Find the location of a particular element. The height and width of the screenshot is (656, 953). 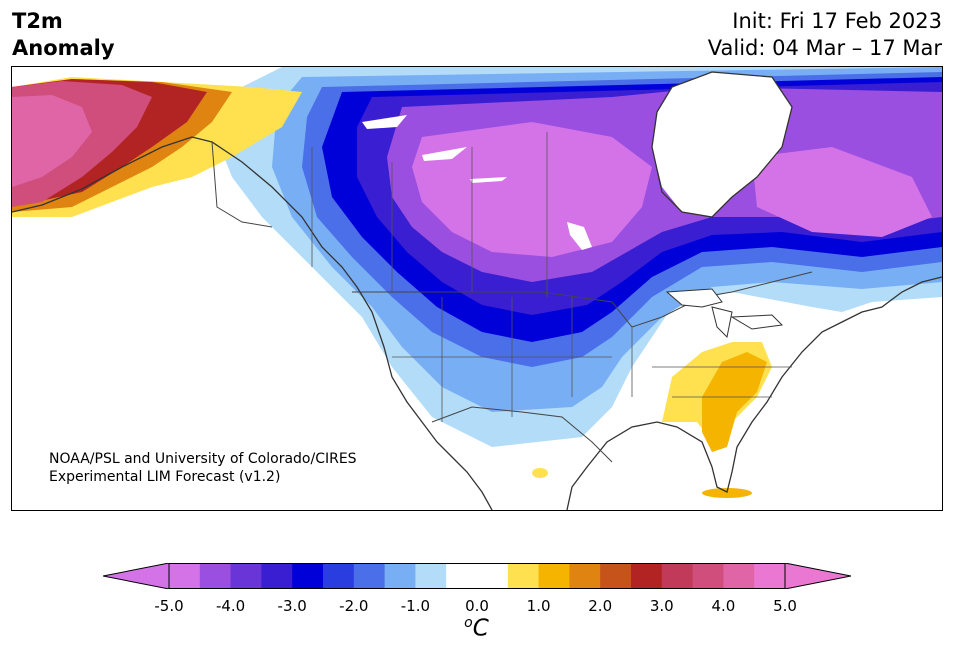

colorbar-ticks: -5.0 -4.0 -3.0 -2.0 -1.0 0.0 1.0 2.0 3.0 4.0 5.0 is located at coordinates (476, 607).